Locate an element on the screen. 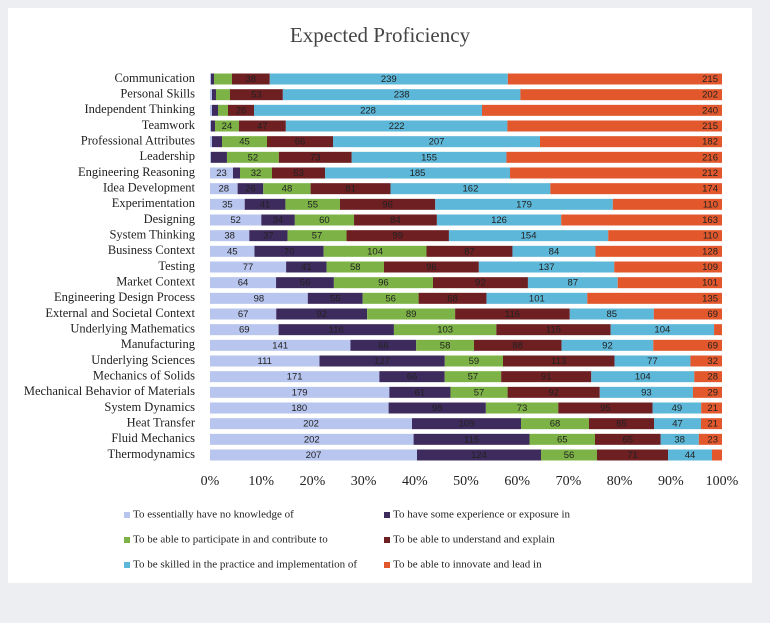  data-label: 104 is located at coordinates (375, 251).